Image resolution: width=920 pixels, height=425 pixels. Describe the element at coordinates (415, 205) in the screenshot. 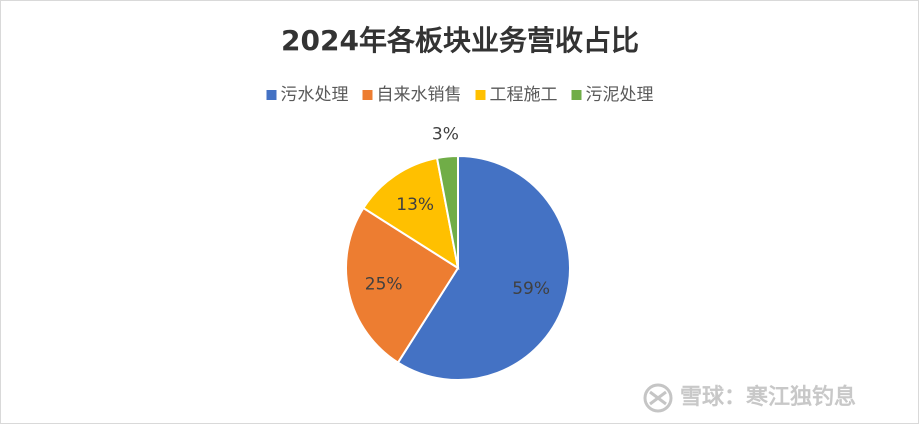

I see `data-label: 13%` at that location.